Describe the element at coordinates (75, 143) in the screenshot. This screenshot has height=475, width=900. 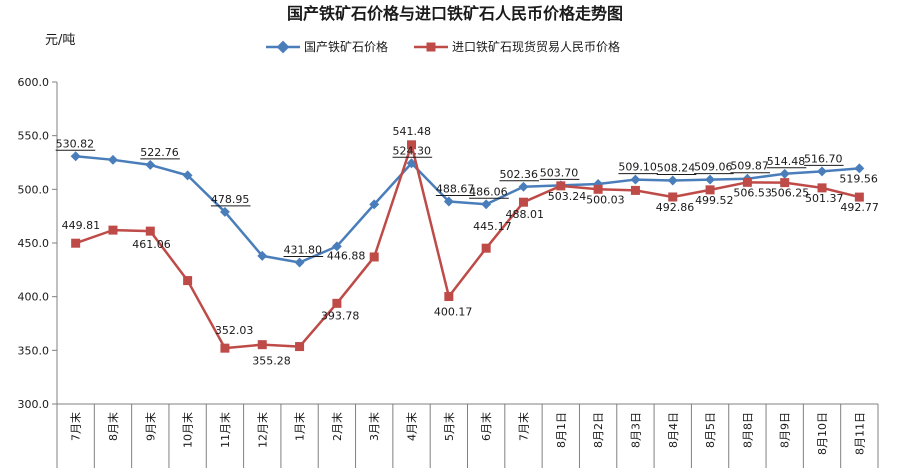
I see `data-label-domestic: 530.82` at that location.